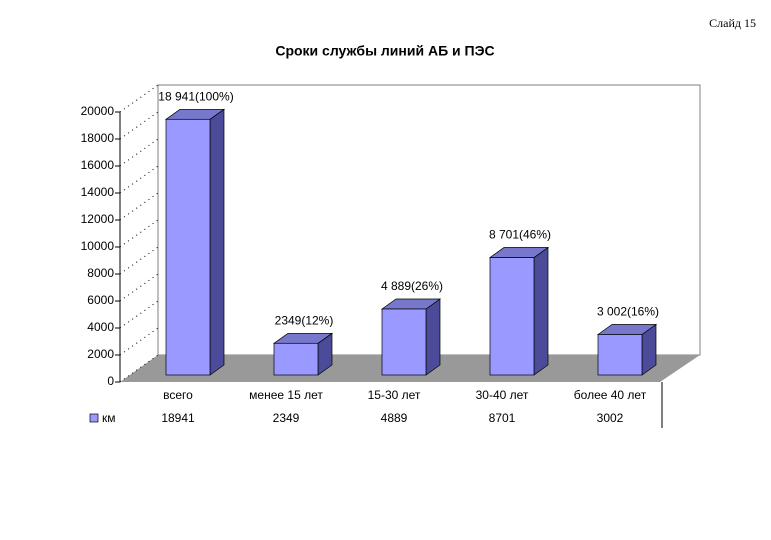 This screenshot has height=540, width=771. I want to click on value-label: 18 941(100%), so click(195, 96).